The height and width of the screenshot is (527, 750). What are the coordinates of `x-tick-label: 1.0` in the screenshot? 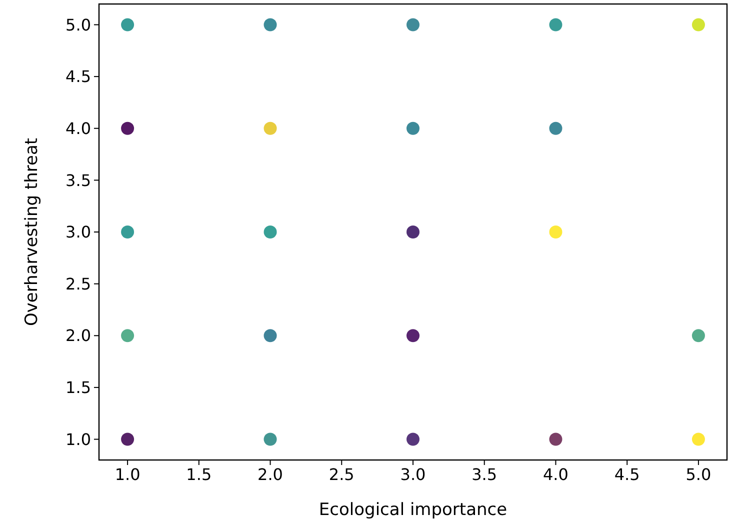 It's located at (127, 474).